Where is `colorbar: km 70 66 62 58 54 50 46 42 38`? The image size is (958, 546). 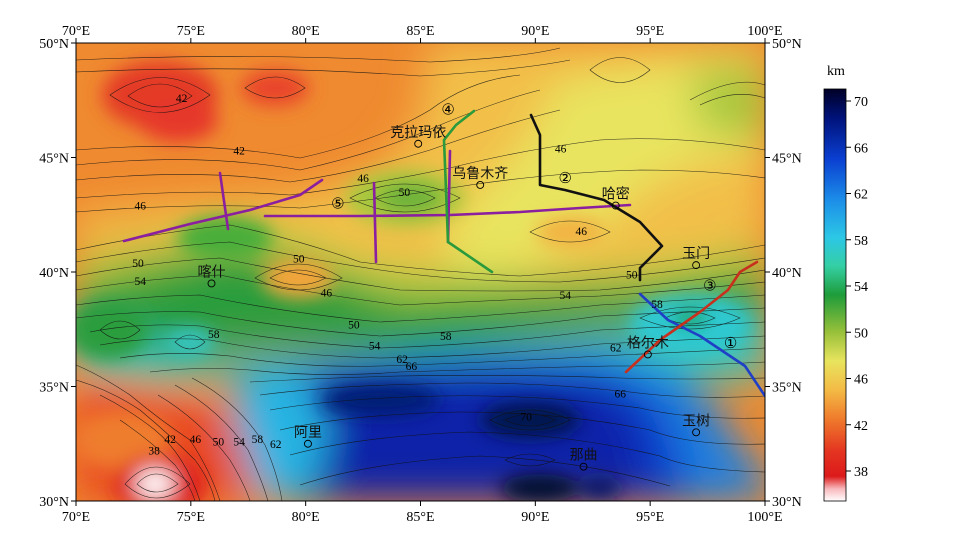
colorbar: km 70 66 62 58 54 50 46 42 38 is located at coordinates (845, 283).